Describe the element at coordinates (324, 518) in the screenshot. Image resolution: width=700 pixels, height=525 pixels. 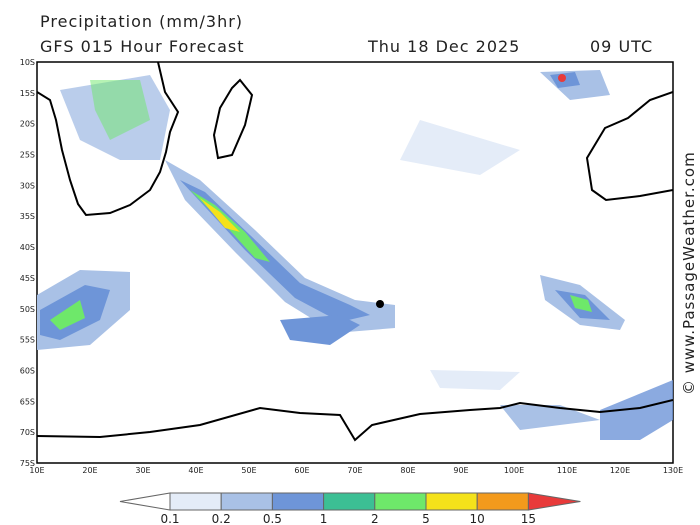
I see `legend-label: 1` at that location.